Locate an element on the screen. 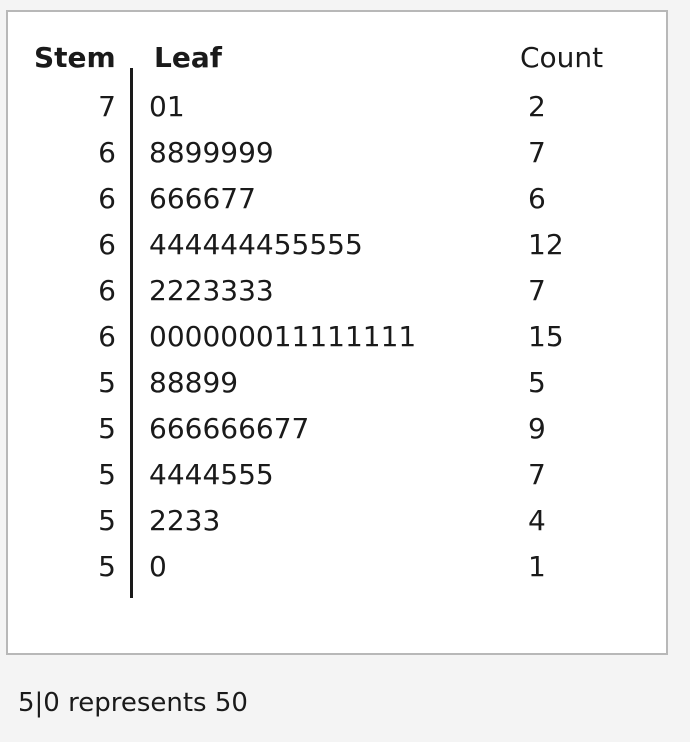 This screenshot has width=690, height=742. count-value: 2 is located at coordinates (537, 106).